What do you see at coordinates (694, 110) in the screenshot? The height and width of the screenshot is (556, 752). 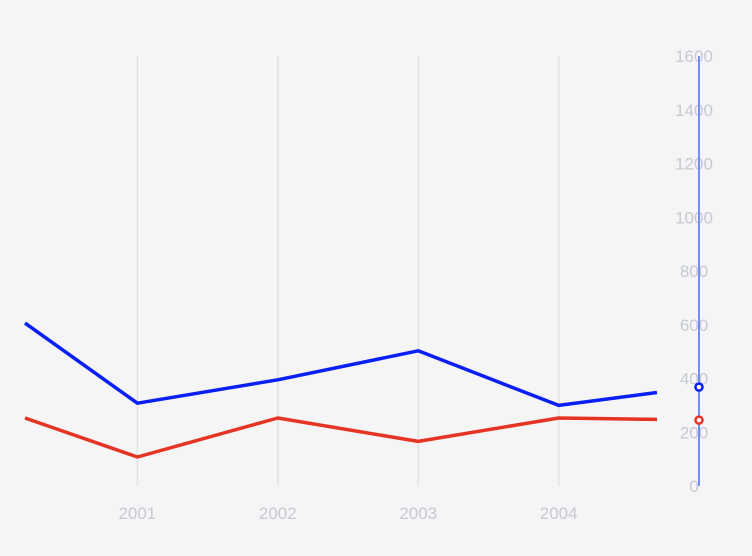 I see `y-tick-label: 1400` at bounding box center [694, 110].